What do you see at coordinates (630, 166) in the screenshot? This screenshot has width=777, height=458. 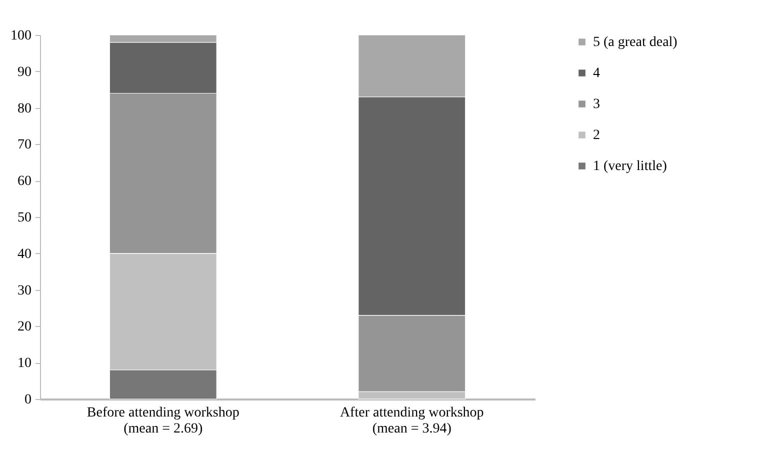 I see `legend-label: 1 (very little)` at bounding box center [630, 166].